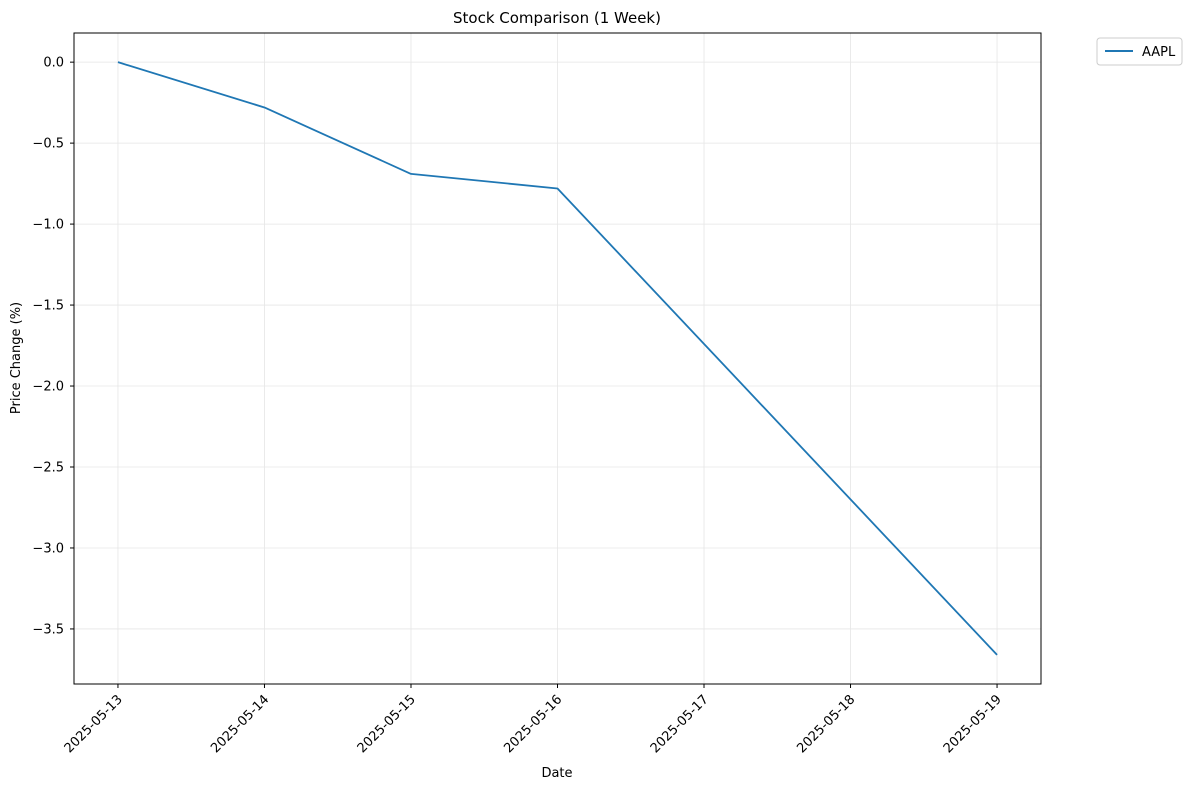  What do you see at coordinates (48, 548) in the screenshot?
I see `y-tick-label: −3.0` at bounding box center [48, 548].